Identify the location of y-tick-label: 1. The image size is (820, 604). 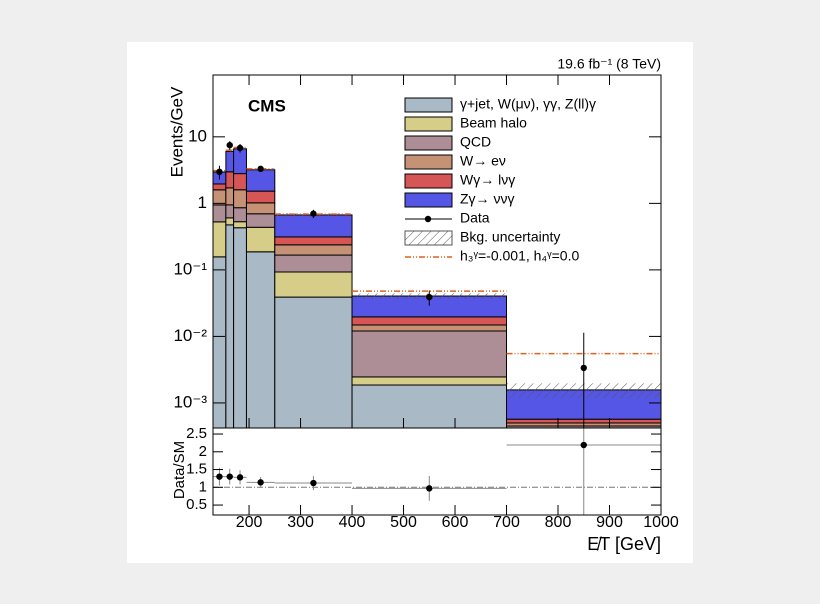
(202, 202).